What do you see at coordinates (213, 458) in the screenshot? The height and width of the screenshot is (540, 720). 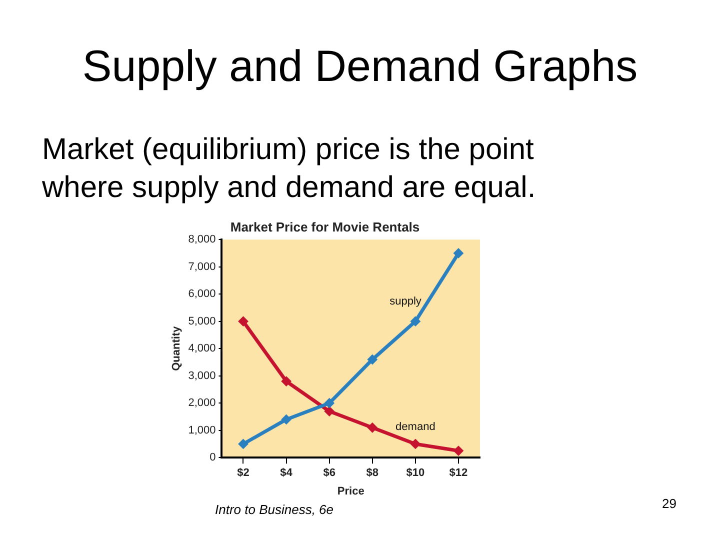 I see `y-tick-label: 0` at bounding box center [213, 458].